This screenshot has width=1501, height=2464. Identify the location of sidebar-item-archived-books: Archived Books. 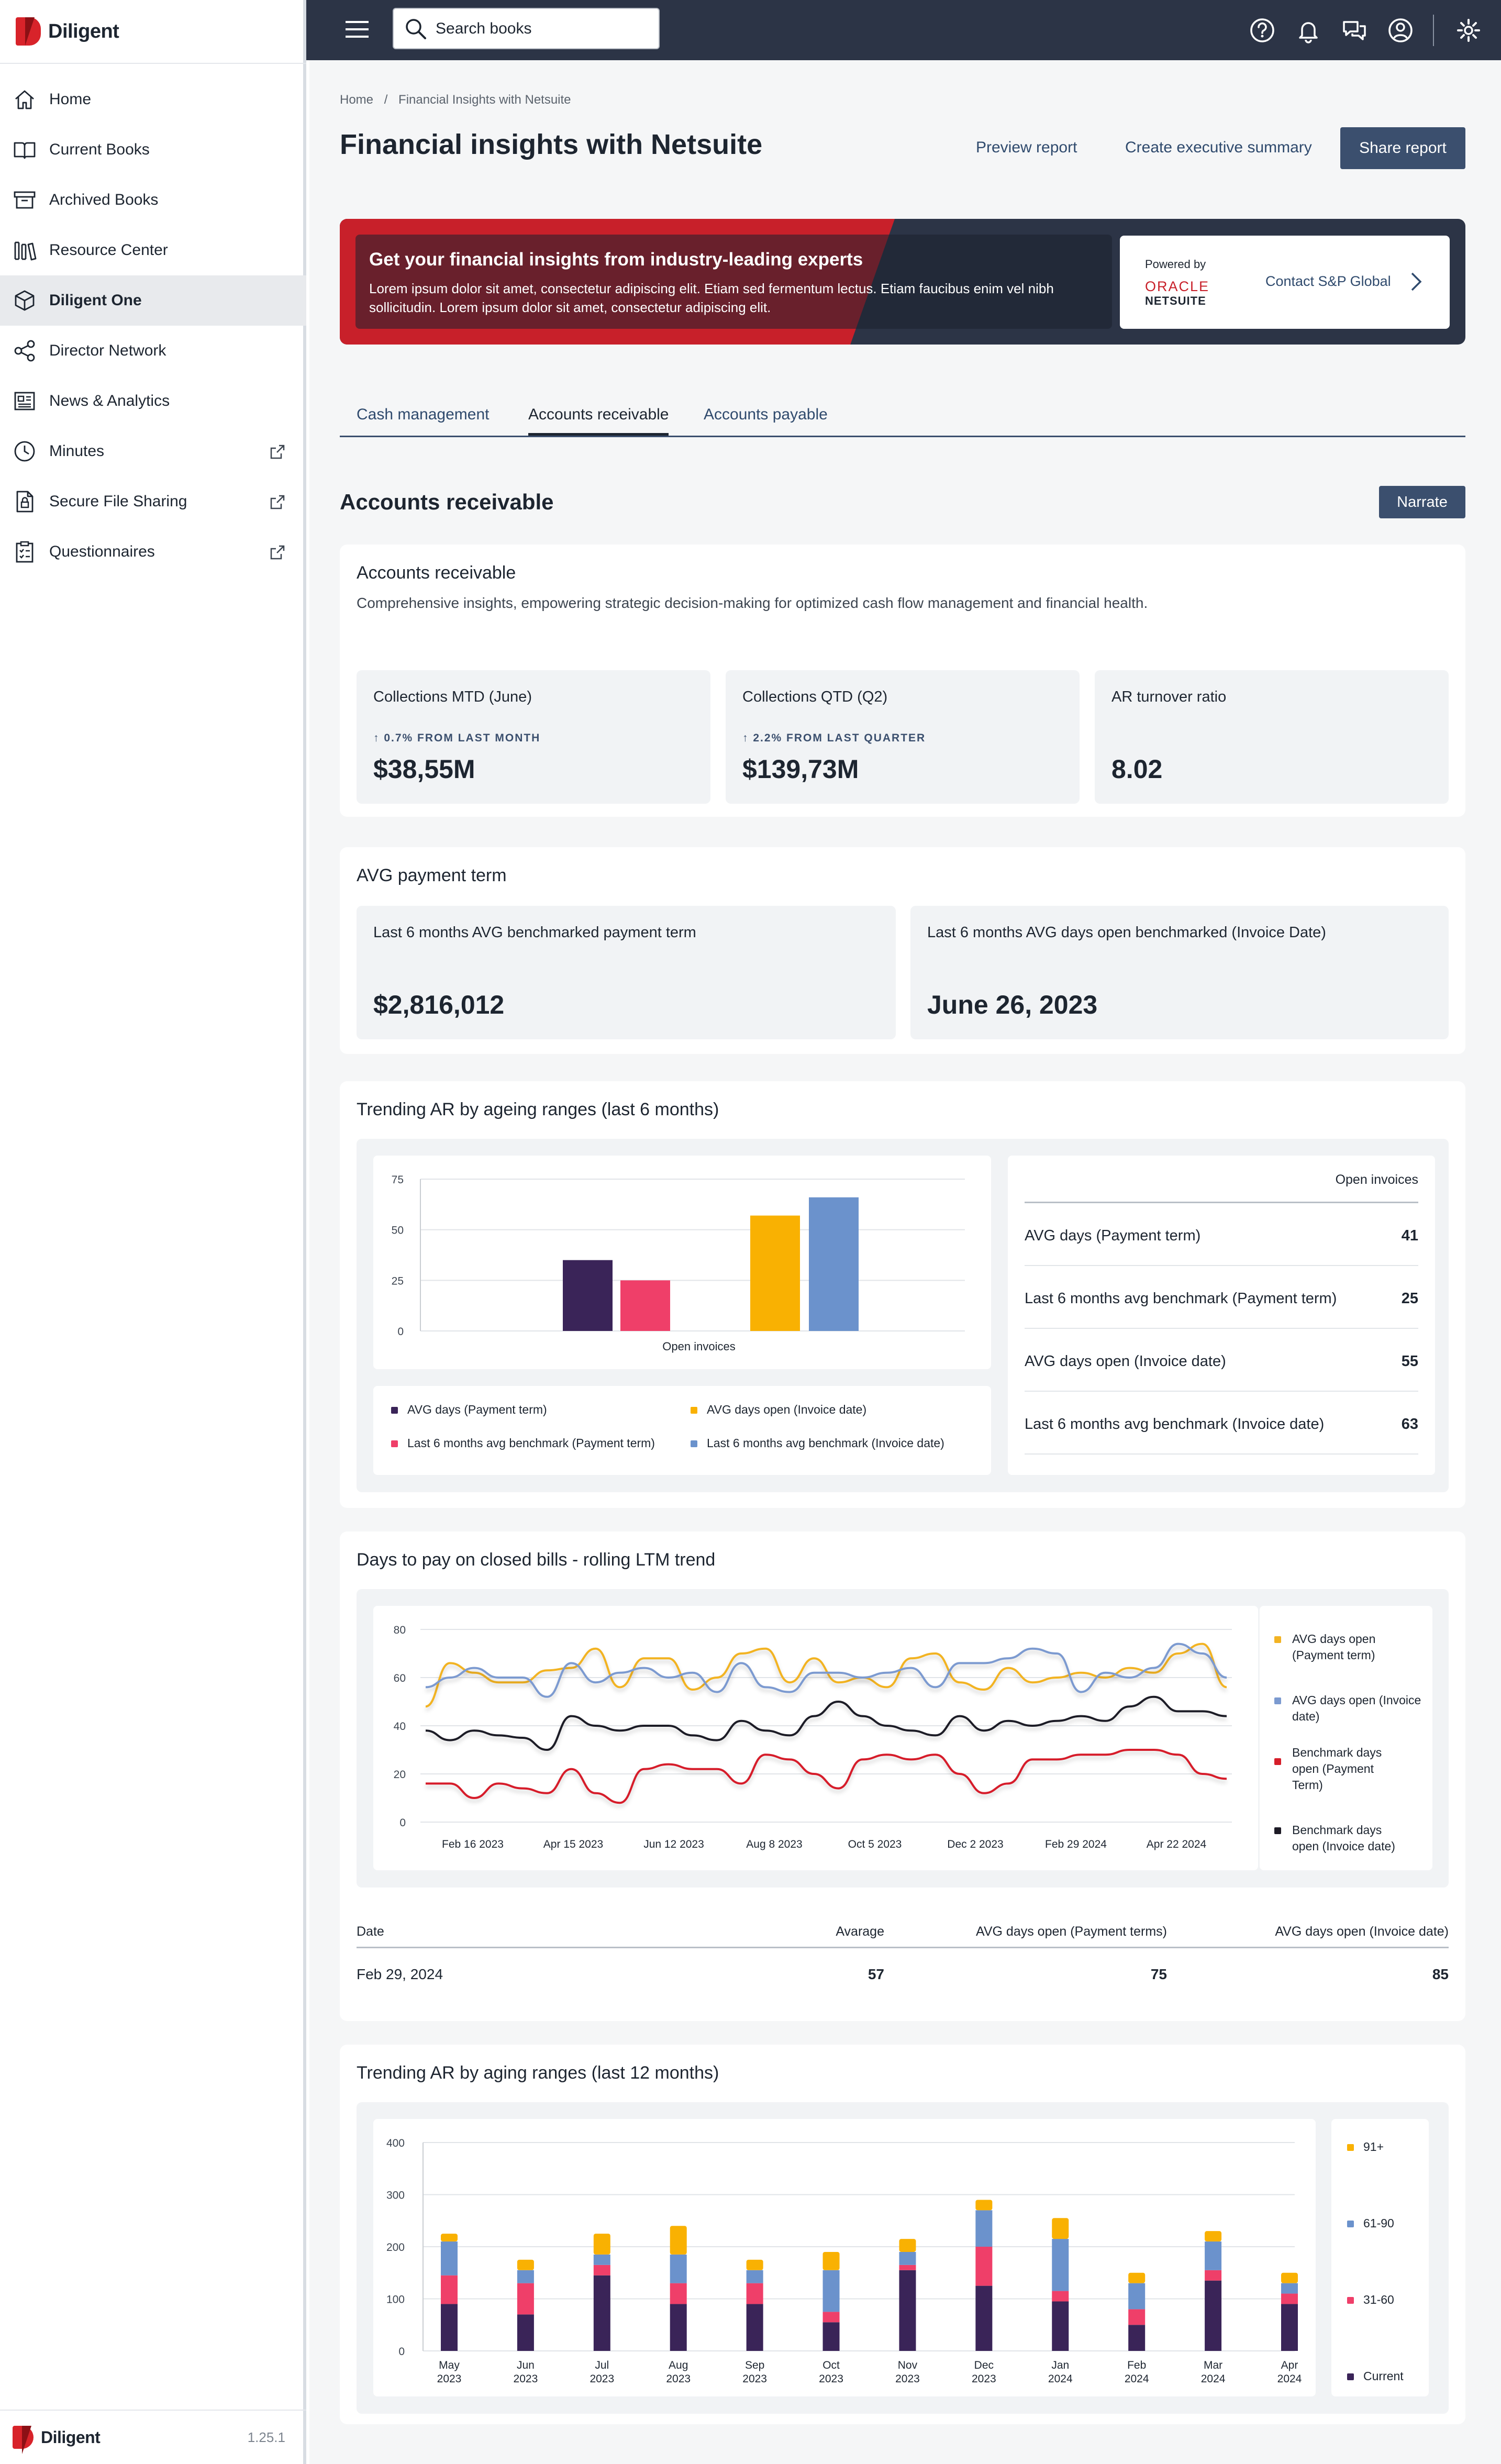
(153, 200).